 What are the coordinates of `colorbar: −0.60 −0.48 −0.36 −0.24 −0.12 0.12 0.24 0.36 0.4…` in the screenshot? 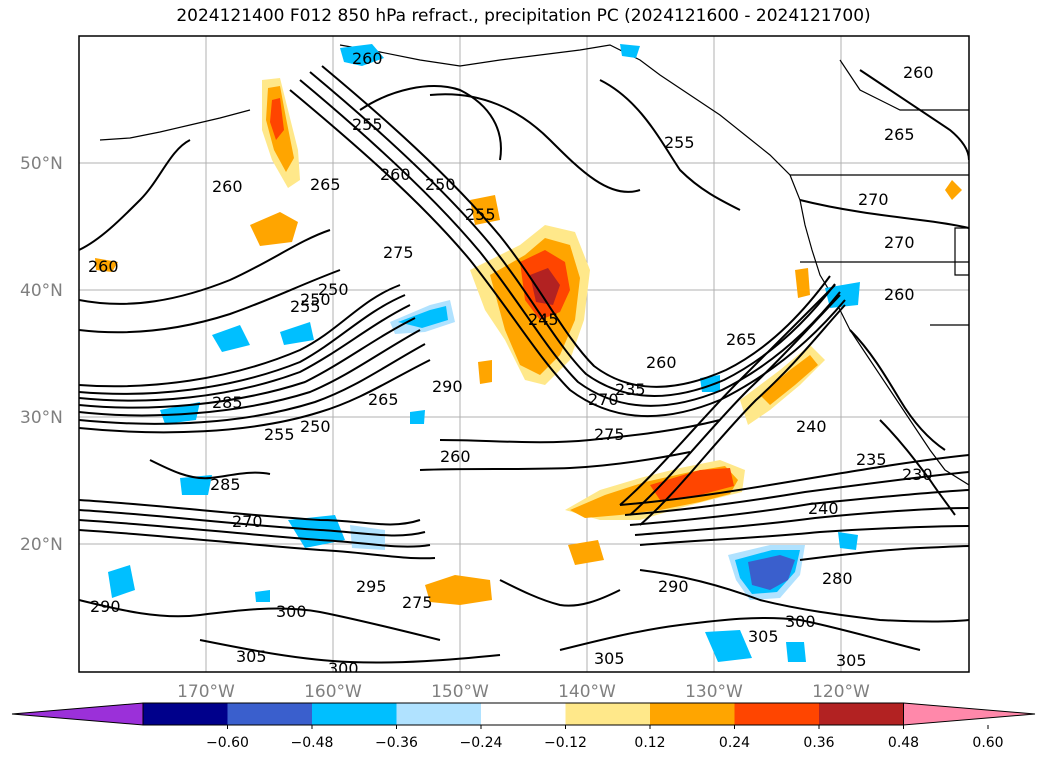 It's located at (523, 726).